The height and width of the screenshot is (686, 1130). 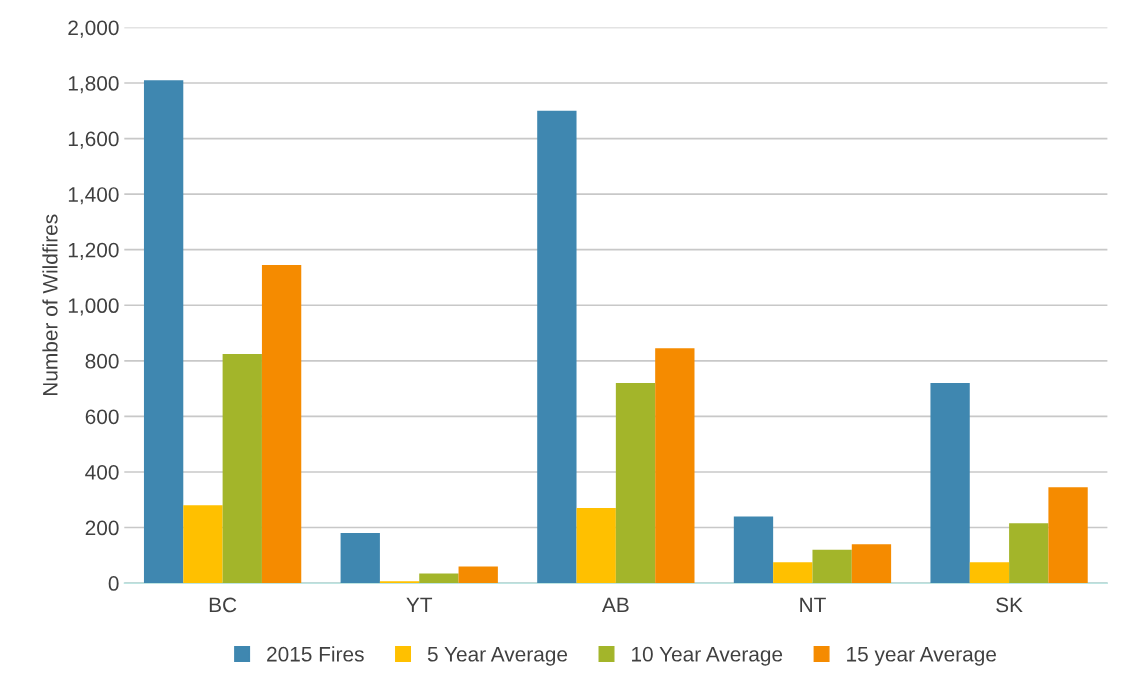 What do you see at coordinates (813, 605) in the screenshot?
I see `x-tick-label: NT` at bounding box center [813, 605].